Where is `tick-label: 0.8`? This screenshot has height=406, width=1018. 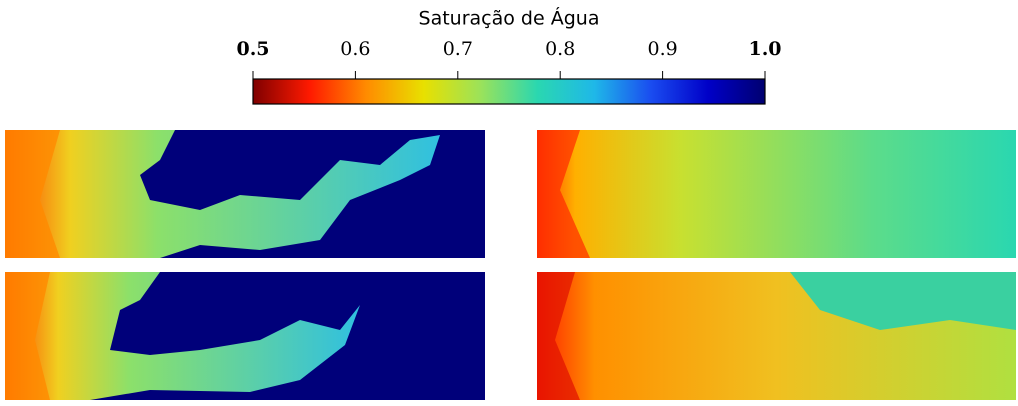
tick-label: 0.8 is located at coordinates (560, 49).